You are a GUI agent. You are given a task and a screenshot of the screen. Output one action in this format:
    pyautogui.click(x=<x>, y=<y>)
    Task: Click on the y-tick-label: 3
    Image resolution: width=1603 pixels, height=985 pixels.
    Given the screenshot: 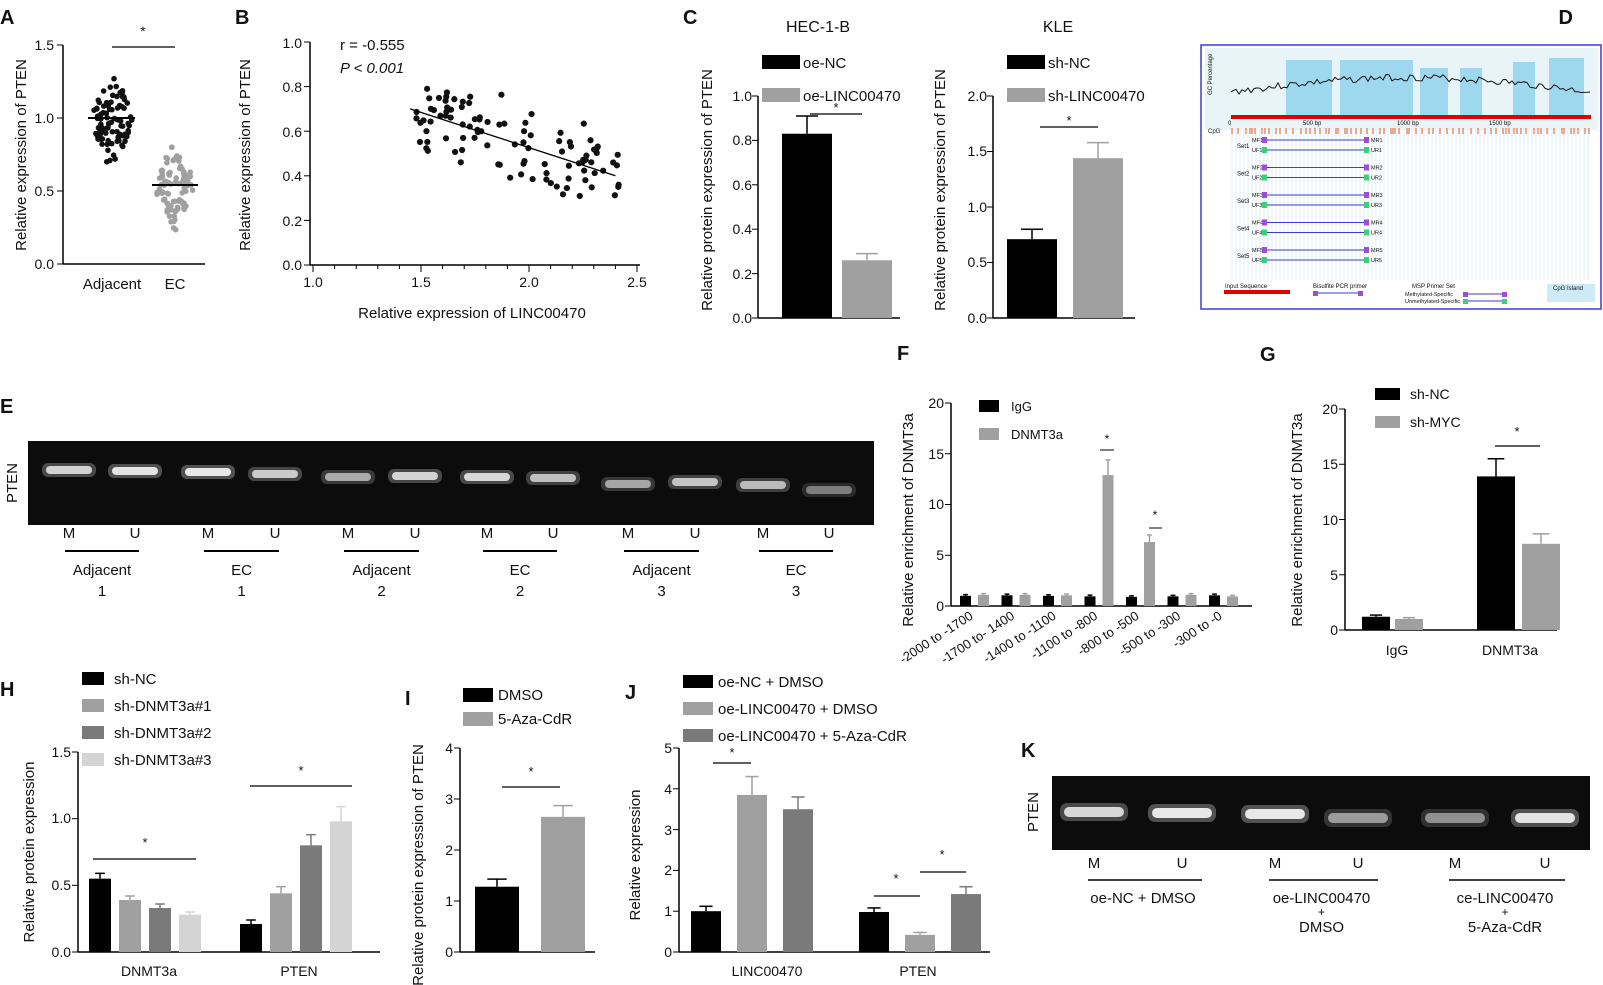 What is the action you would take?
    pyautogui.click(x=668, y=830)
    